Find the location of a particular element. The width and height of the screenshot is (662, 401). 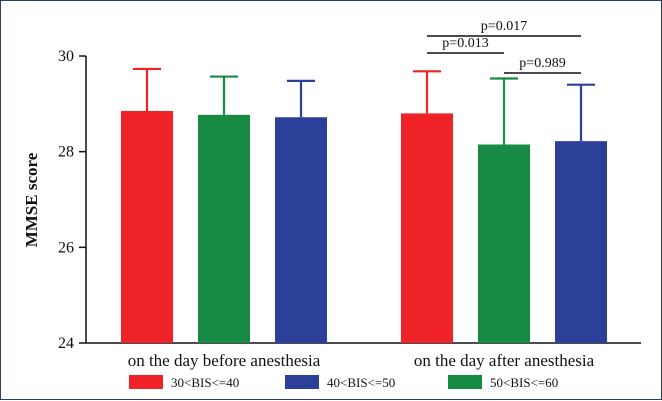

legend-label-2: 50<BIS<=60 is located at coordinates (524, 382).